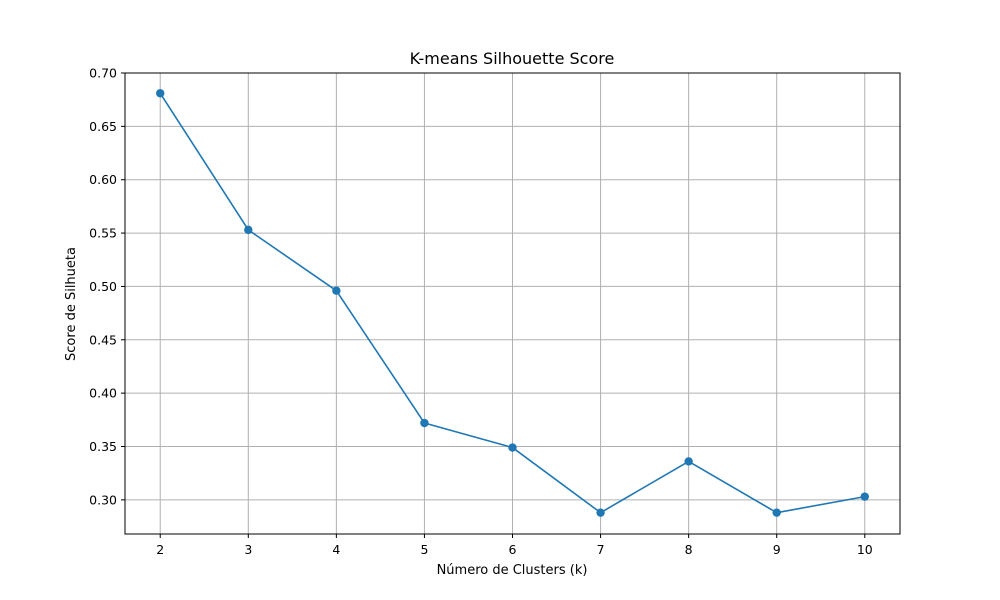 Image resolution: width=1000 pixels, height=600 pixels. I want to click on x-tick-label: 9, so click(777, 549).